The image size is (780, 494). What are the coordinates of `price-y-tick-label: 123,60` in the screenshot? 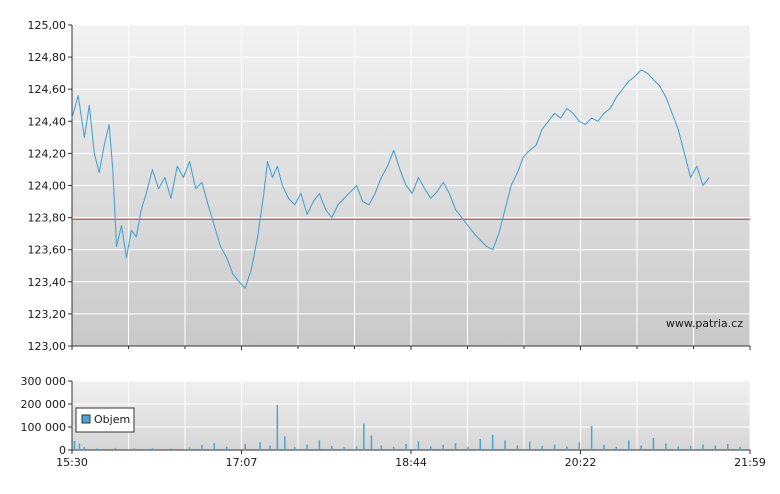 It's located at (47, 250).